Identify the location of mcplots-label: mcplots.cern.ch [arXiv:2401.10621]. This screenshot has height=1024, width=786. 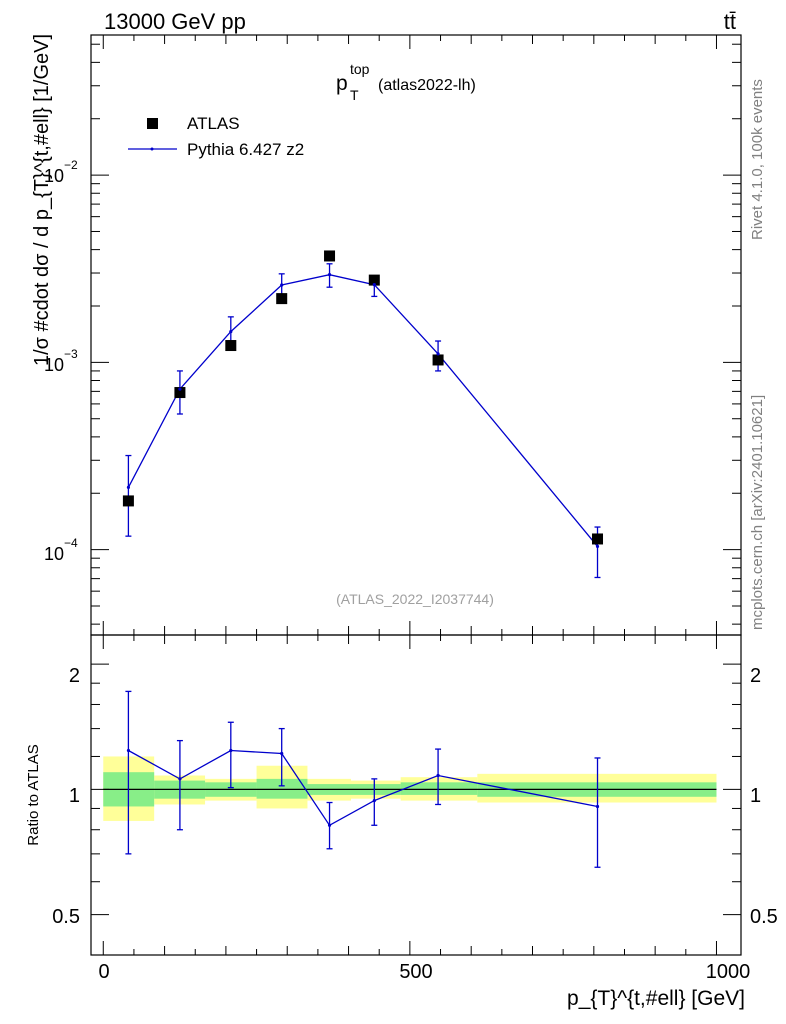
(757, 512).